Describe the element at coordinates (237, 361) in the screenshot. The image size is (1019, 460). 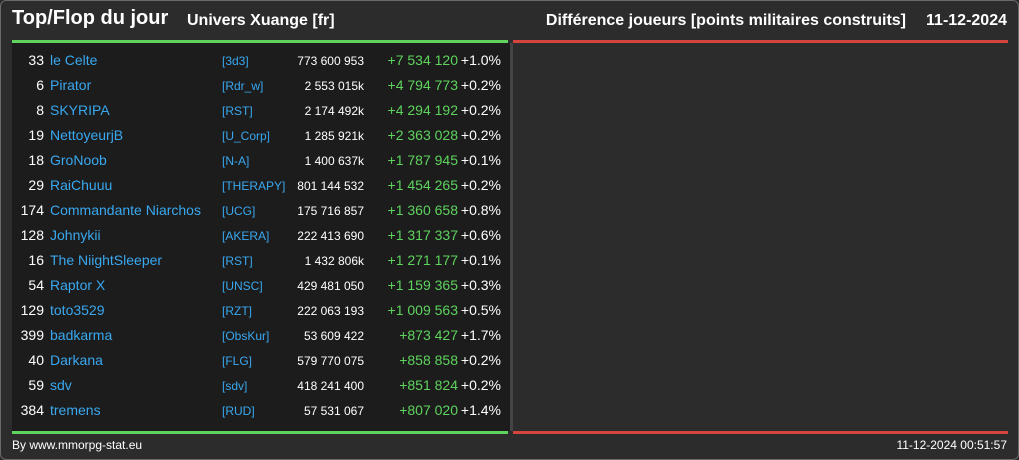
I see `alliance-tag-link: [FLG]` at that location.